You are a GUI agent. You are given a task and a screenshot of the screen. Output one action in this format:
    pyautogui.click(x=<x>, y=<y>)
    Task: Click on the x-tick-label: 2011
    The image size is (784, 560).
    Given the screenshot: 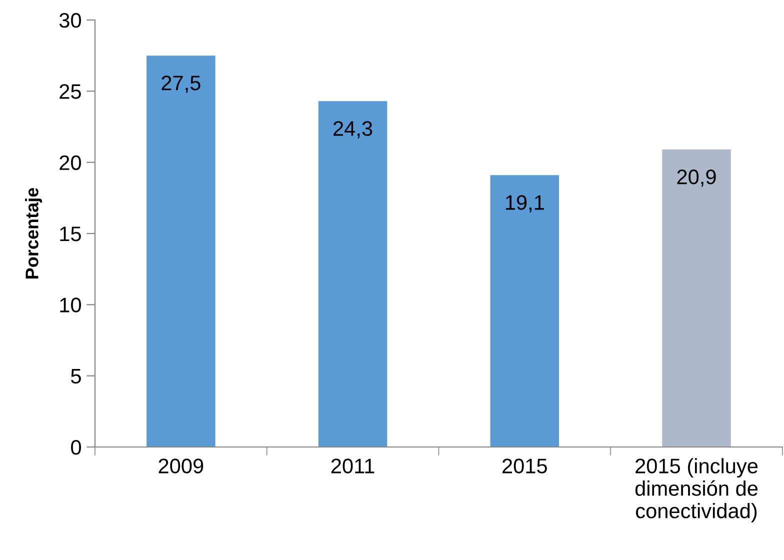 What is the action you would take?
    pyautogui.click(x=352, y=466)
    